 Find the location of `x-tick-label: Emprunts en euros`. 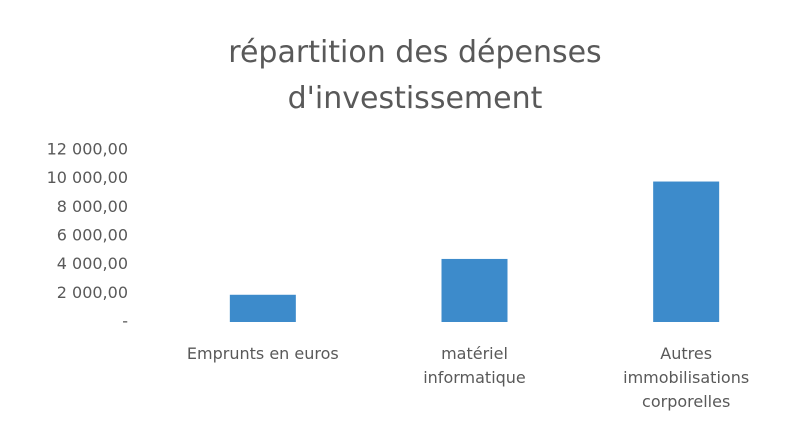

x-tick-label: Emprunts en euros is located at coordinates (262, 353).